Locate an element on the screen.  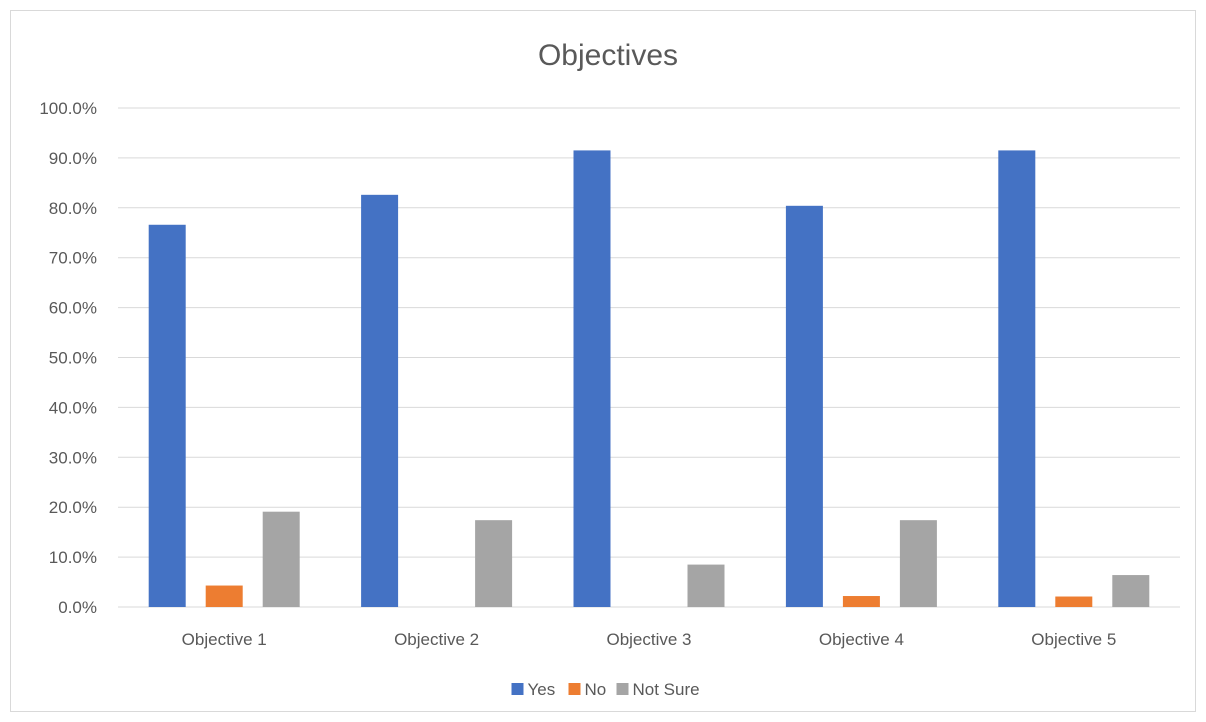
y-tick-label: 80.0% is located at coordinates (73, 208).